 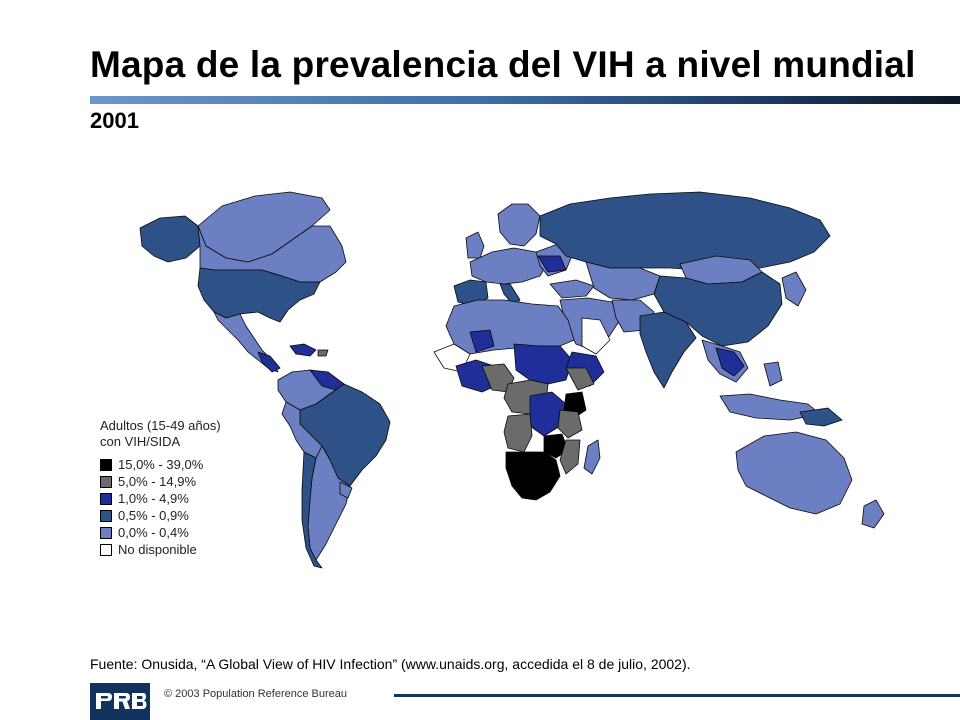 I want to click on legend-item: 0,0% - 0,4%, so click(x=160, y=532).